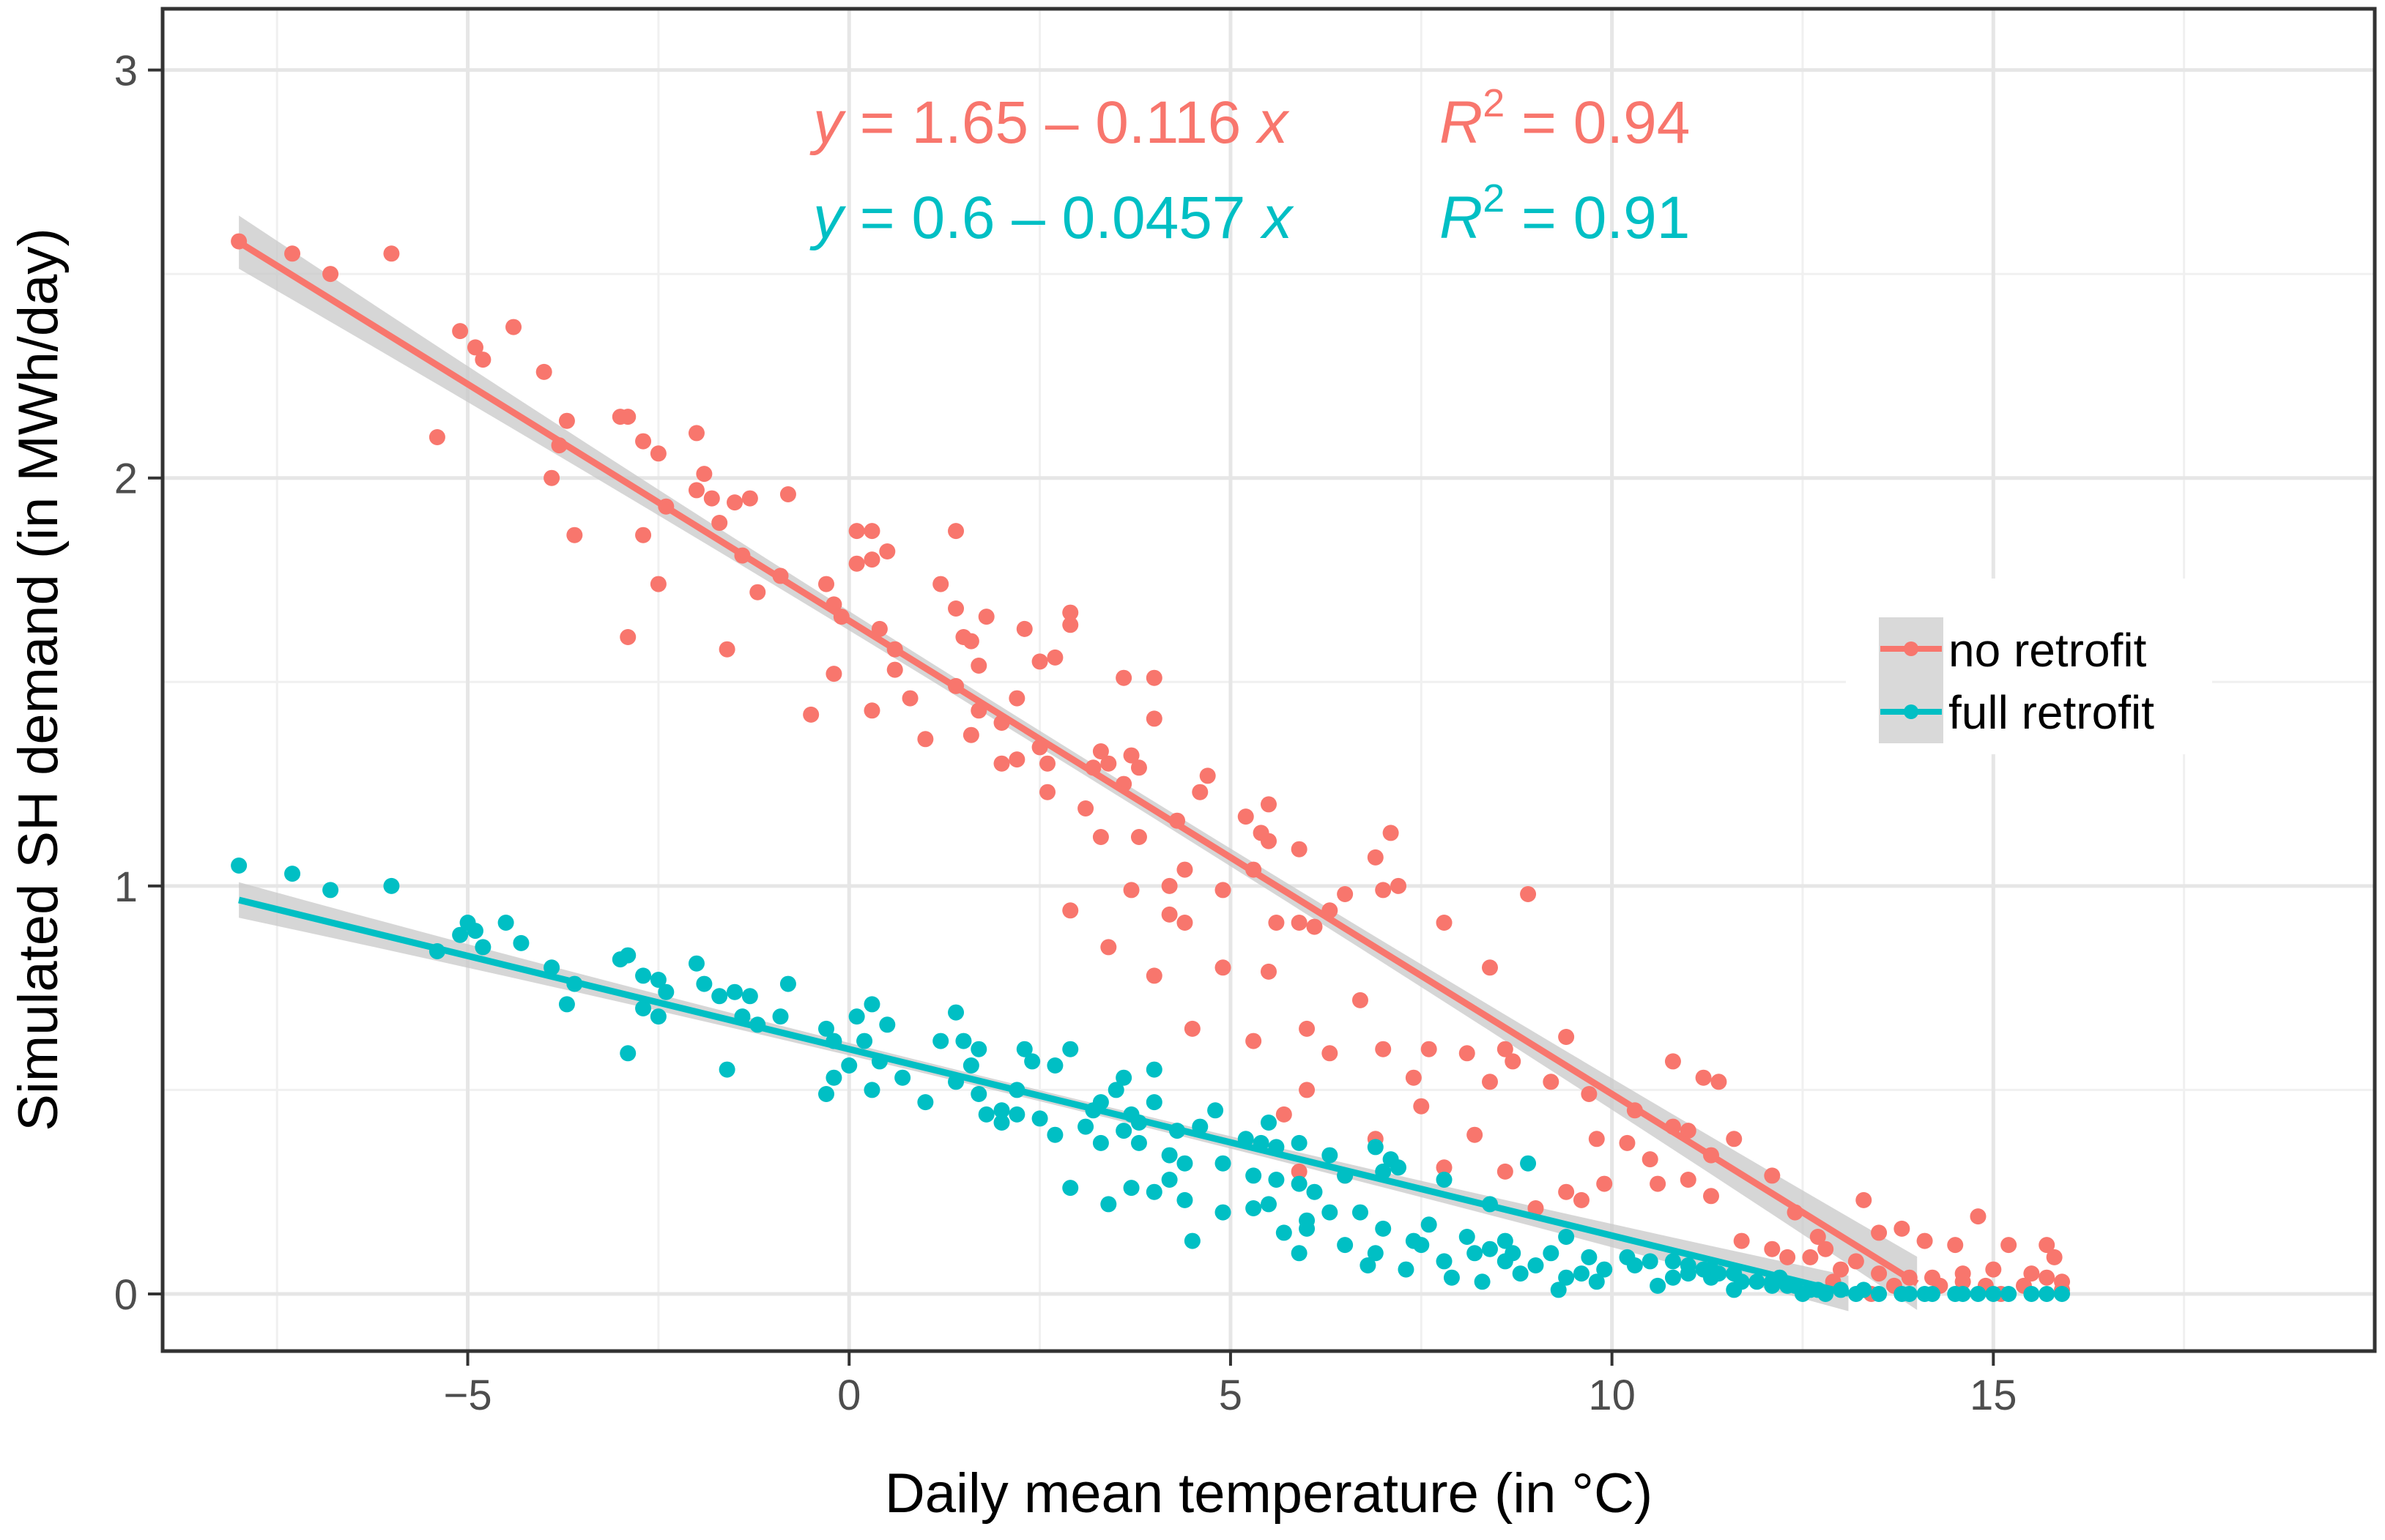 Image resolution: width=2385 pixels, height=1540 pixels. What do you see at coordinates (1612, 1395) in the screenshot?
I see `x-tick-label: 10` at bounding box center [1612, 1395].